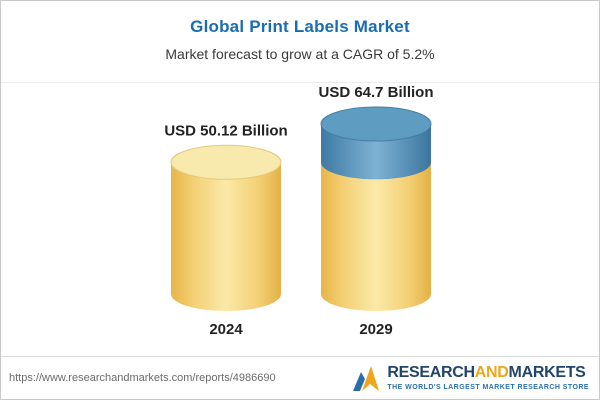 The width and height of the screenshot is (600, 400). I want to click on logo-word-and: AND, so click(491, 372).